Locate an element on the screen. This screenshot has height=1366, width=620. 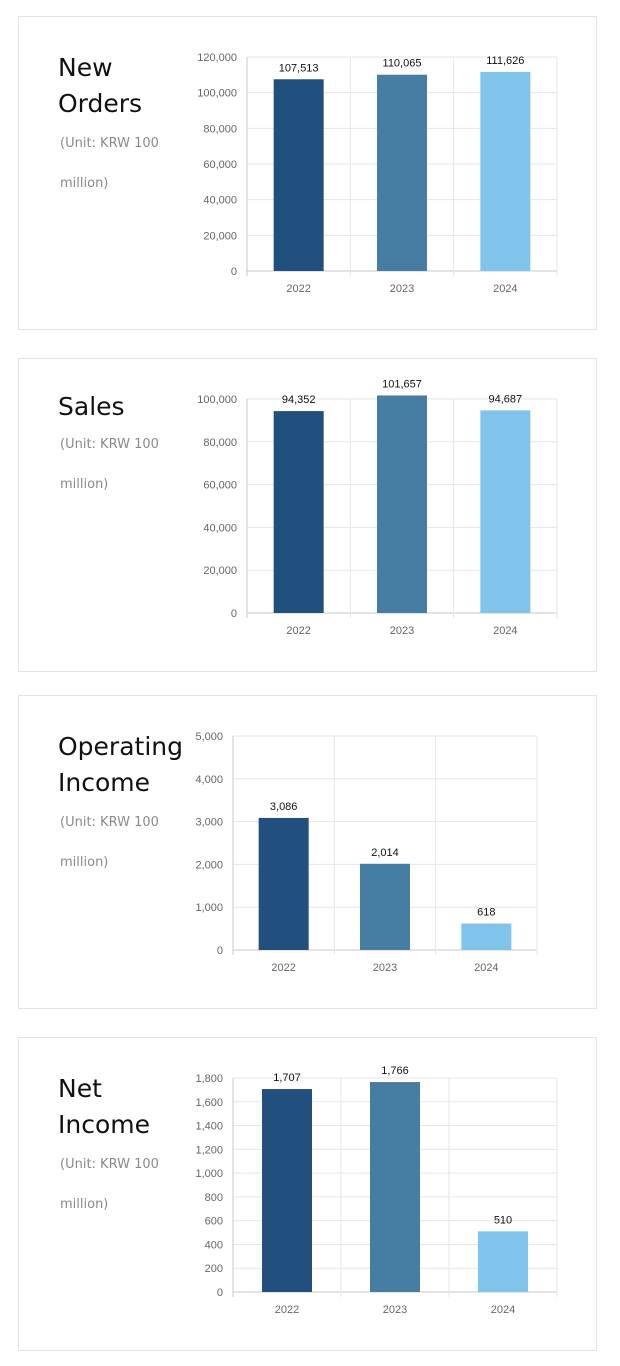
card-title: Sales is located at coordinates (91, 406).